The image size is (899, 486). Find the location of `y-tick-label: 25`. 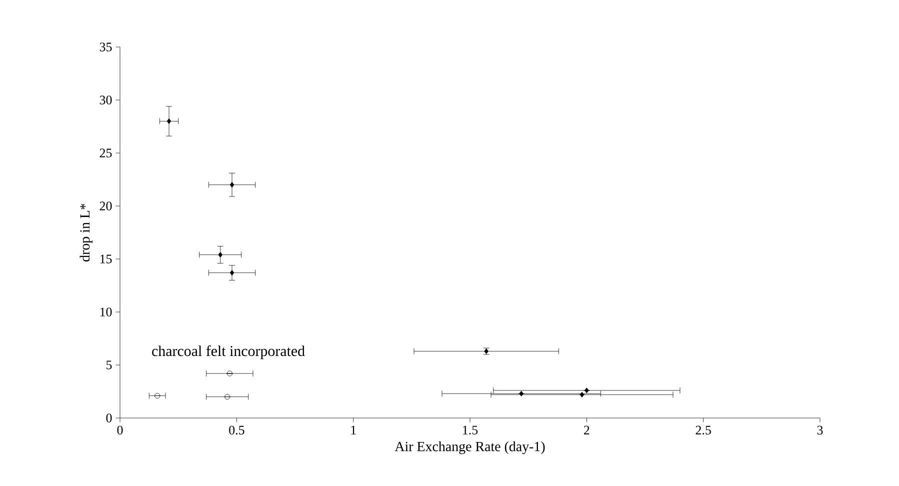

y-tick-label: 25 is located at coordinates (106, 153).